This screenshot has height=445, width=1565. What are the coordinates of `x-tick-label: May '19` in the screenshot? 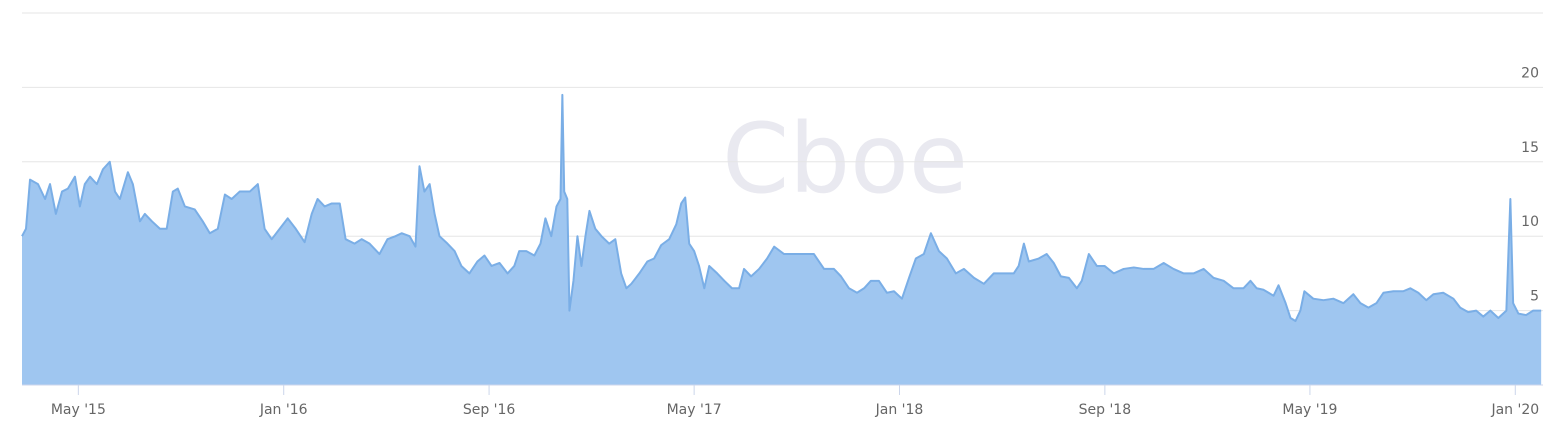 It's located at (1309, 410).